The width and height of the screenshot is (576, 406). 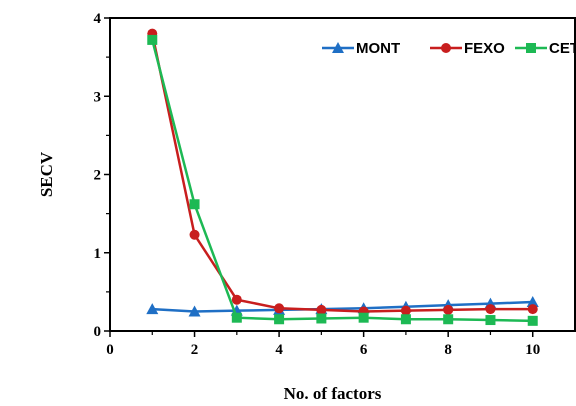 What do you see at coordinates (98, 176) in the screenshot?
I see `y-tick-label: 2` at bounding box center [98, 176].